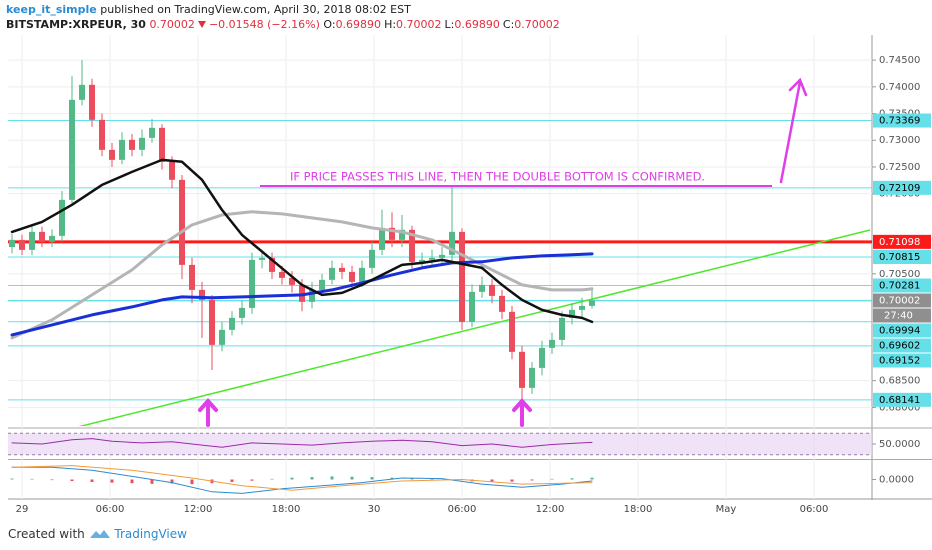 This screenshot has width=932, height=550. Describe the element at coordinates (899, 140) in the screenshot. I see `price-tick-label: 0.73000` at that location.